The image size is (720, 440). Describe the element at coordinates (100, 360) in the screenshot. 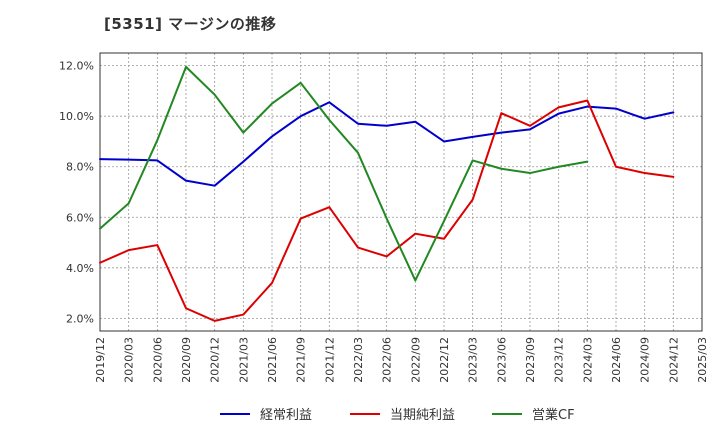

I see `x-tick-label: 2019/12` at that location.